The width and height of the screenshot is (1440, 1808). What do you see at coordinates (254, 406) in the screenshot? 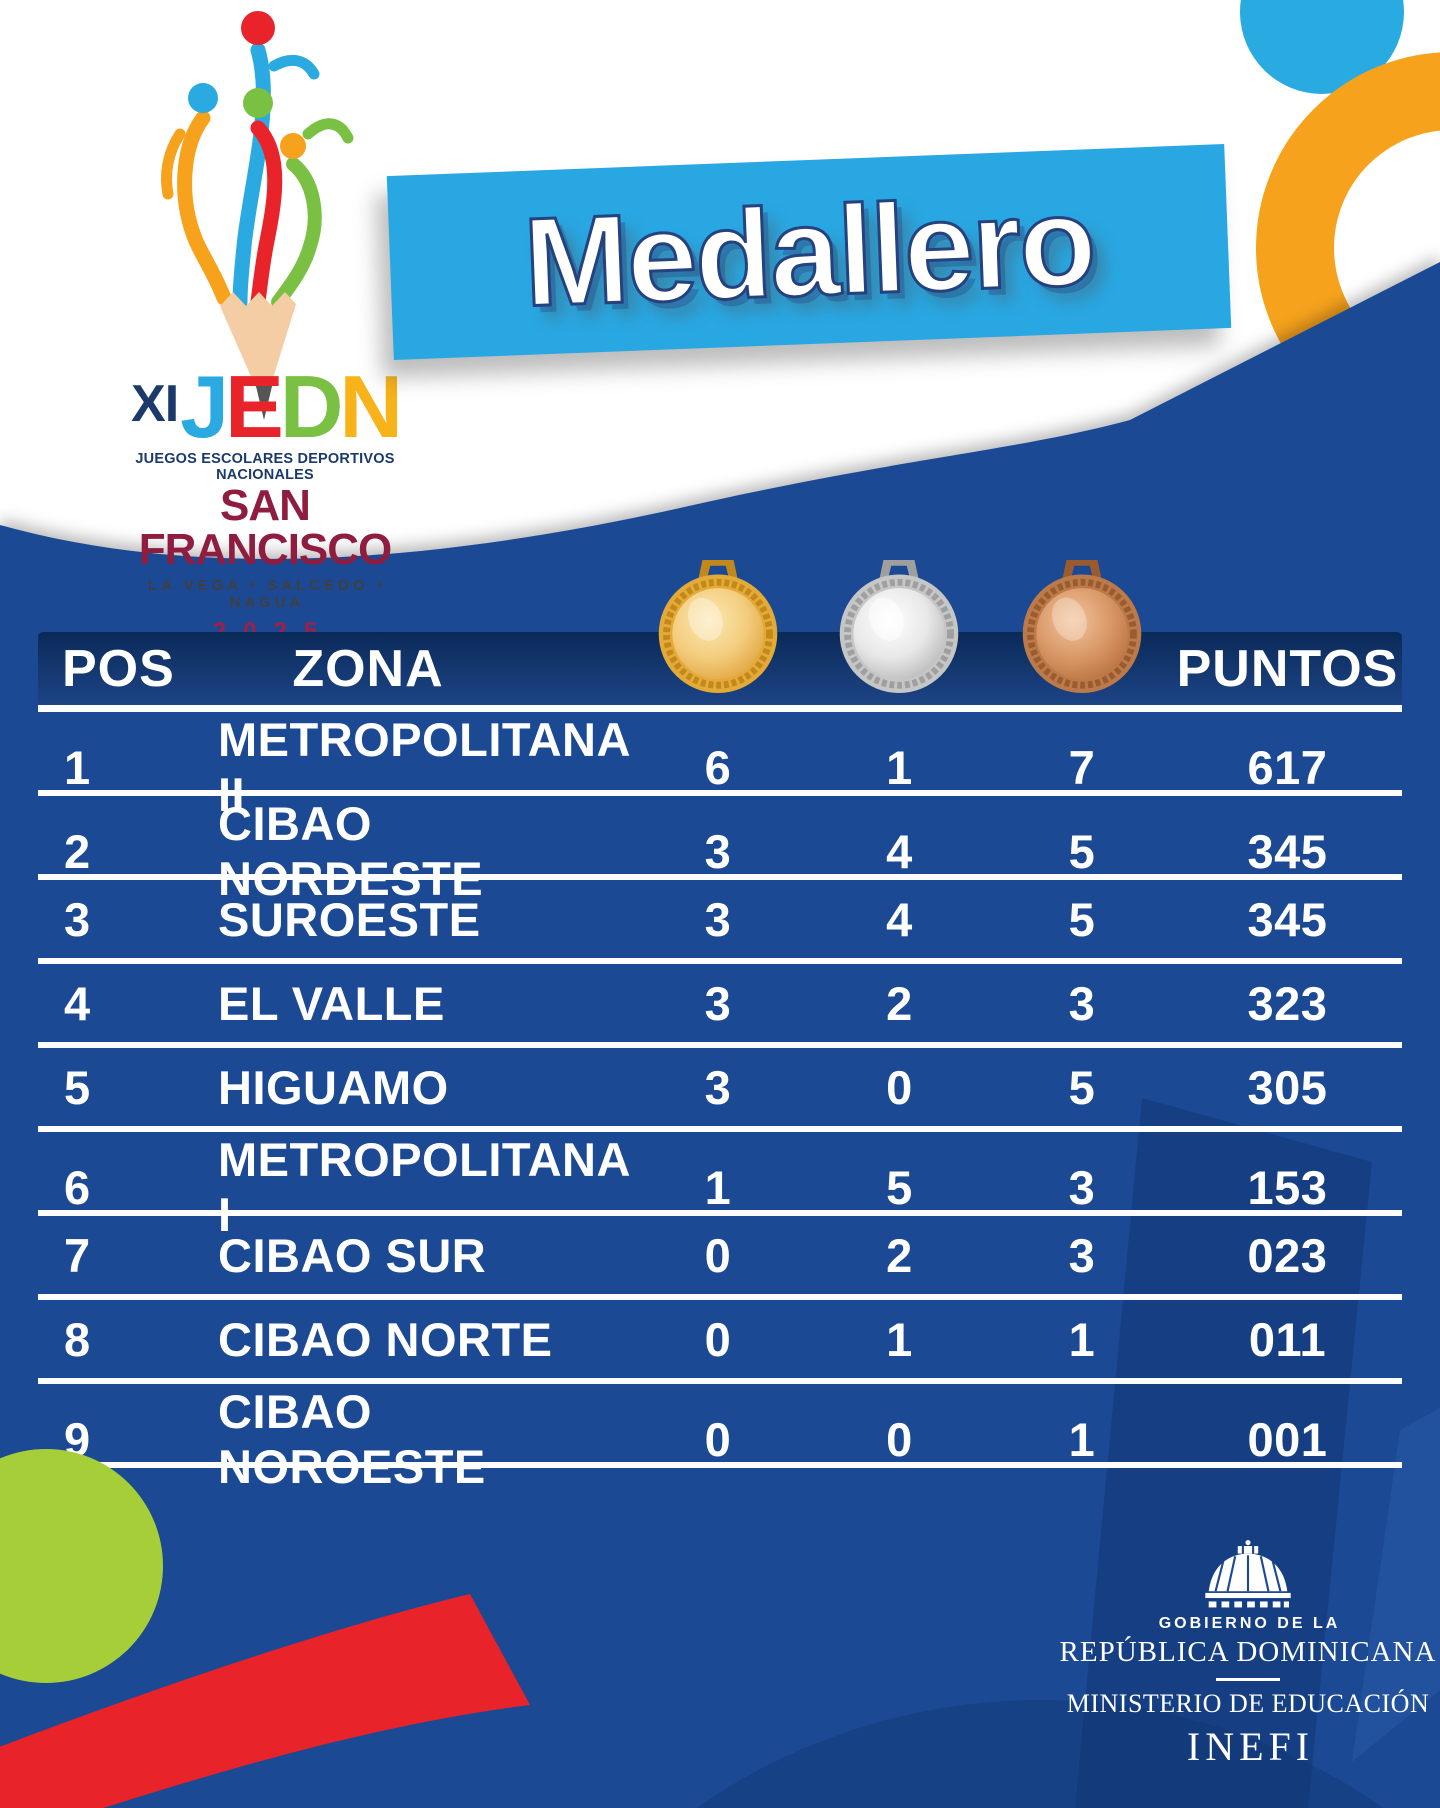
I see `letter-e: E` at bounding box center [254, 406].